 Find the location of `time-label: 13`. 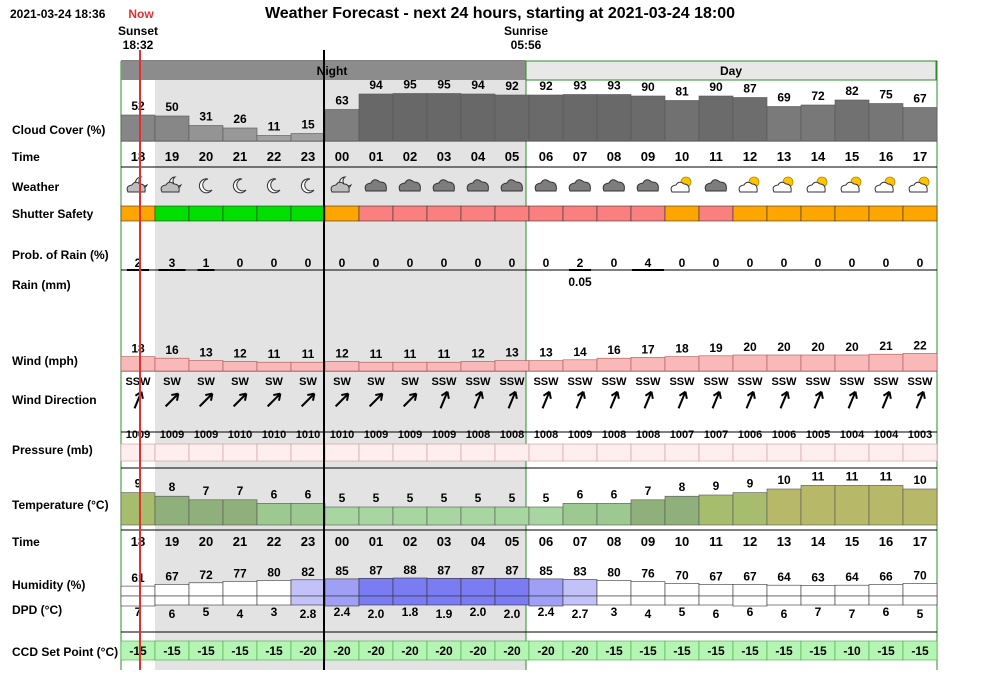

time-label: 13 is located at coordinates (784, 156).